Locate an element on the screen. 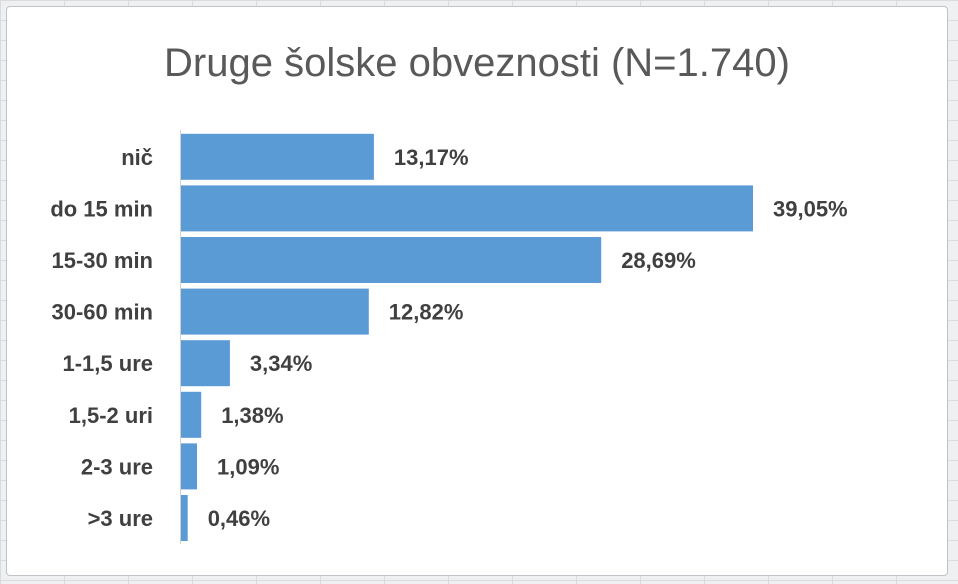 The width and height of the screenshot is (958, 584). data-label: 13,17% is located at coordinates (431, 157).